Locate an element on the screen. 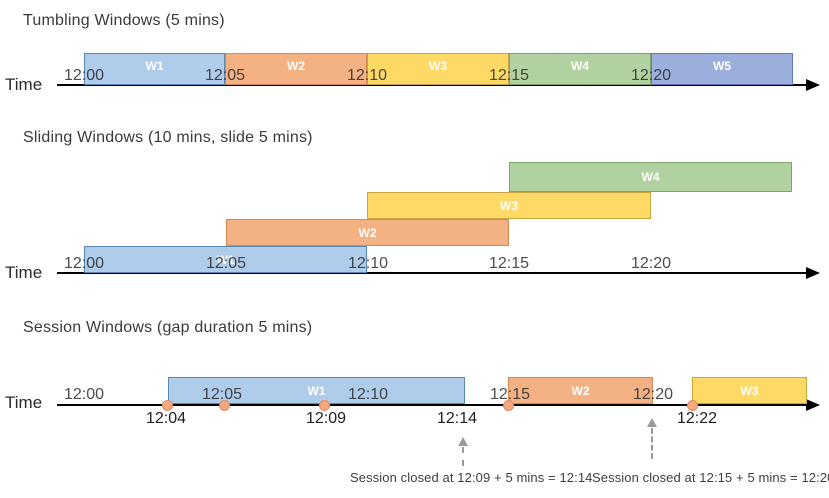 The width and height of the screenshot is (829, 498). window-label: W5 is located at coordinates (722, 66).